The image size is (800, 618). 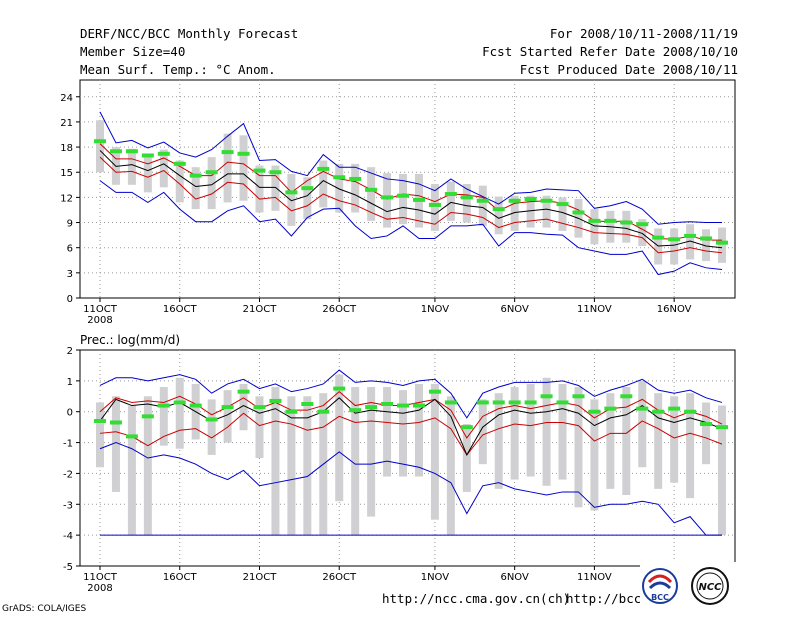 What do you see at coordinates (130, 340) in the screenshot?
I see `precip-title: Prec.: log(mm/d)` at bounding box center [130, 340].